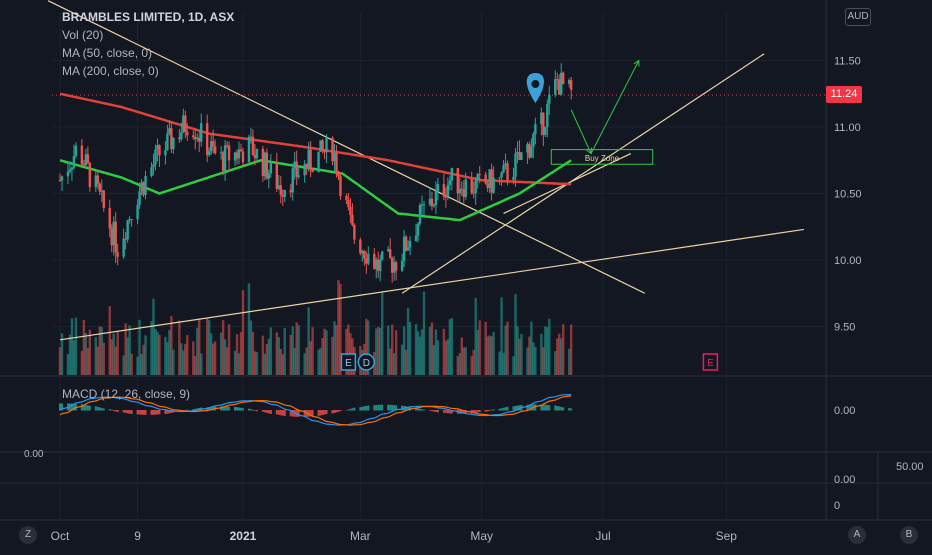 Image resolution: width=932 pixels, height=555 pixels. Describe the element at coordinates (348, 363) in the screenshot. I see `event-marker-label: E` at that location.